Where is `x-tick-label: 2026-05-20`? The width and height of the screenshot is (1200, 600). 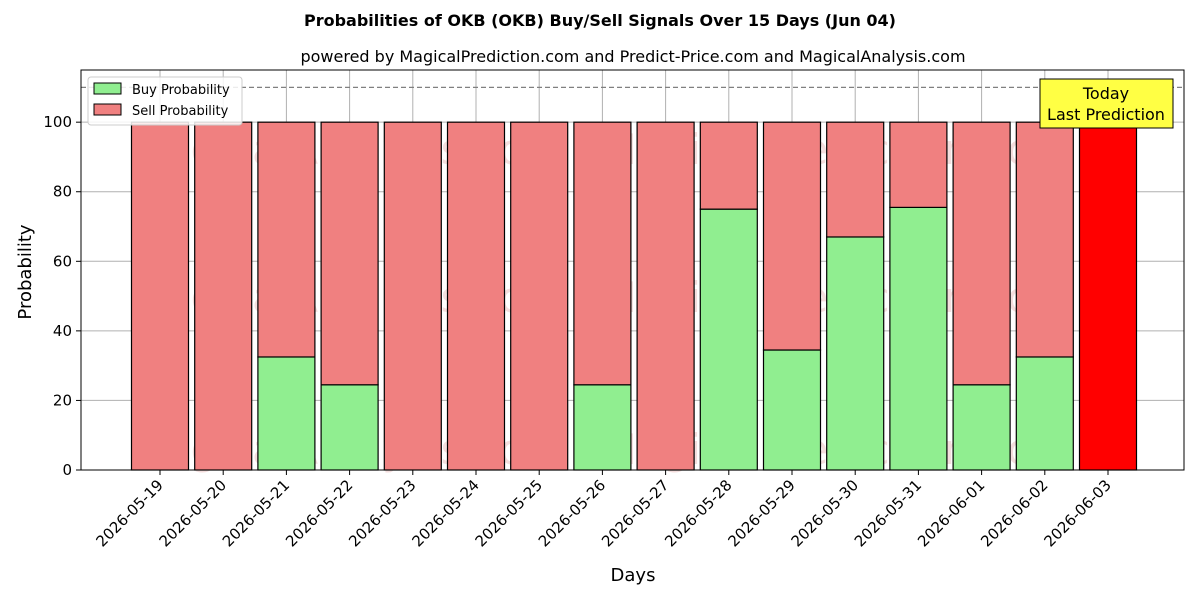
x-tick-label: 2026-05-20 is located at coordinates (193, 513).